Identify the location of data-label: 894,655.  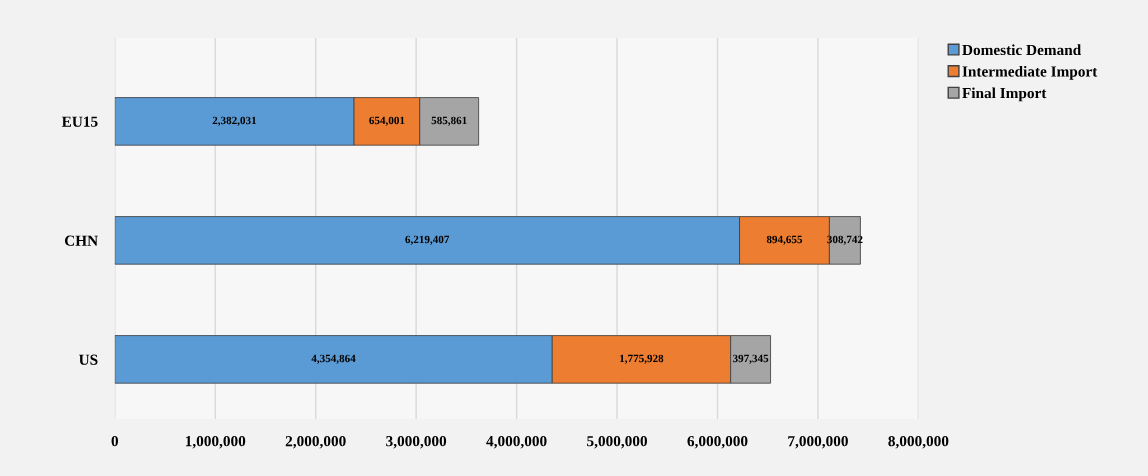
(784, 240).